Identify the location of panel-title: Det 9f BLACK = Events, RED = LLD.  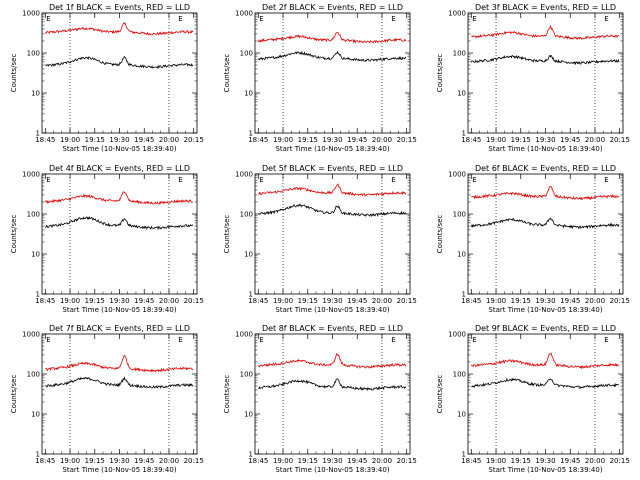
(545, 328).